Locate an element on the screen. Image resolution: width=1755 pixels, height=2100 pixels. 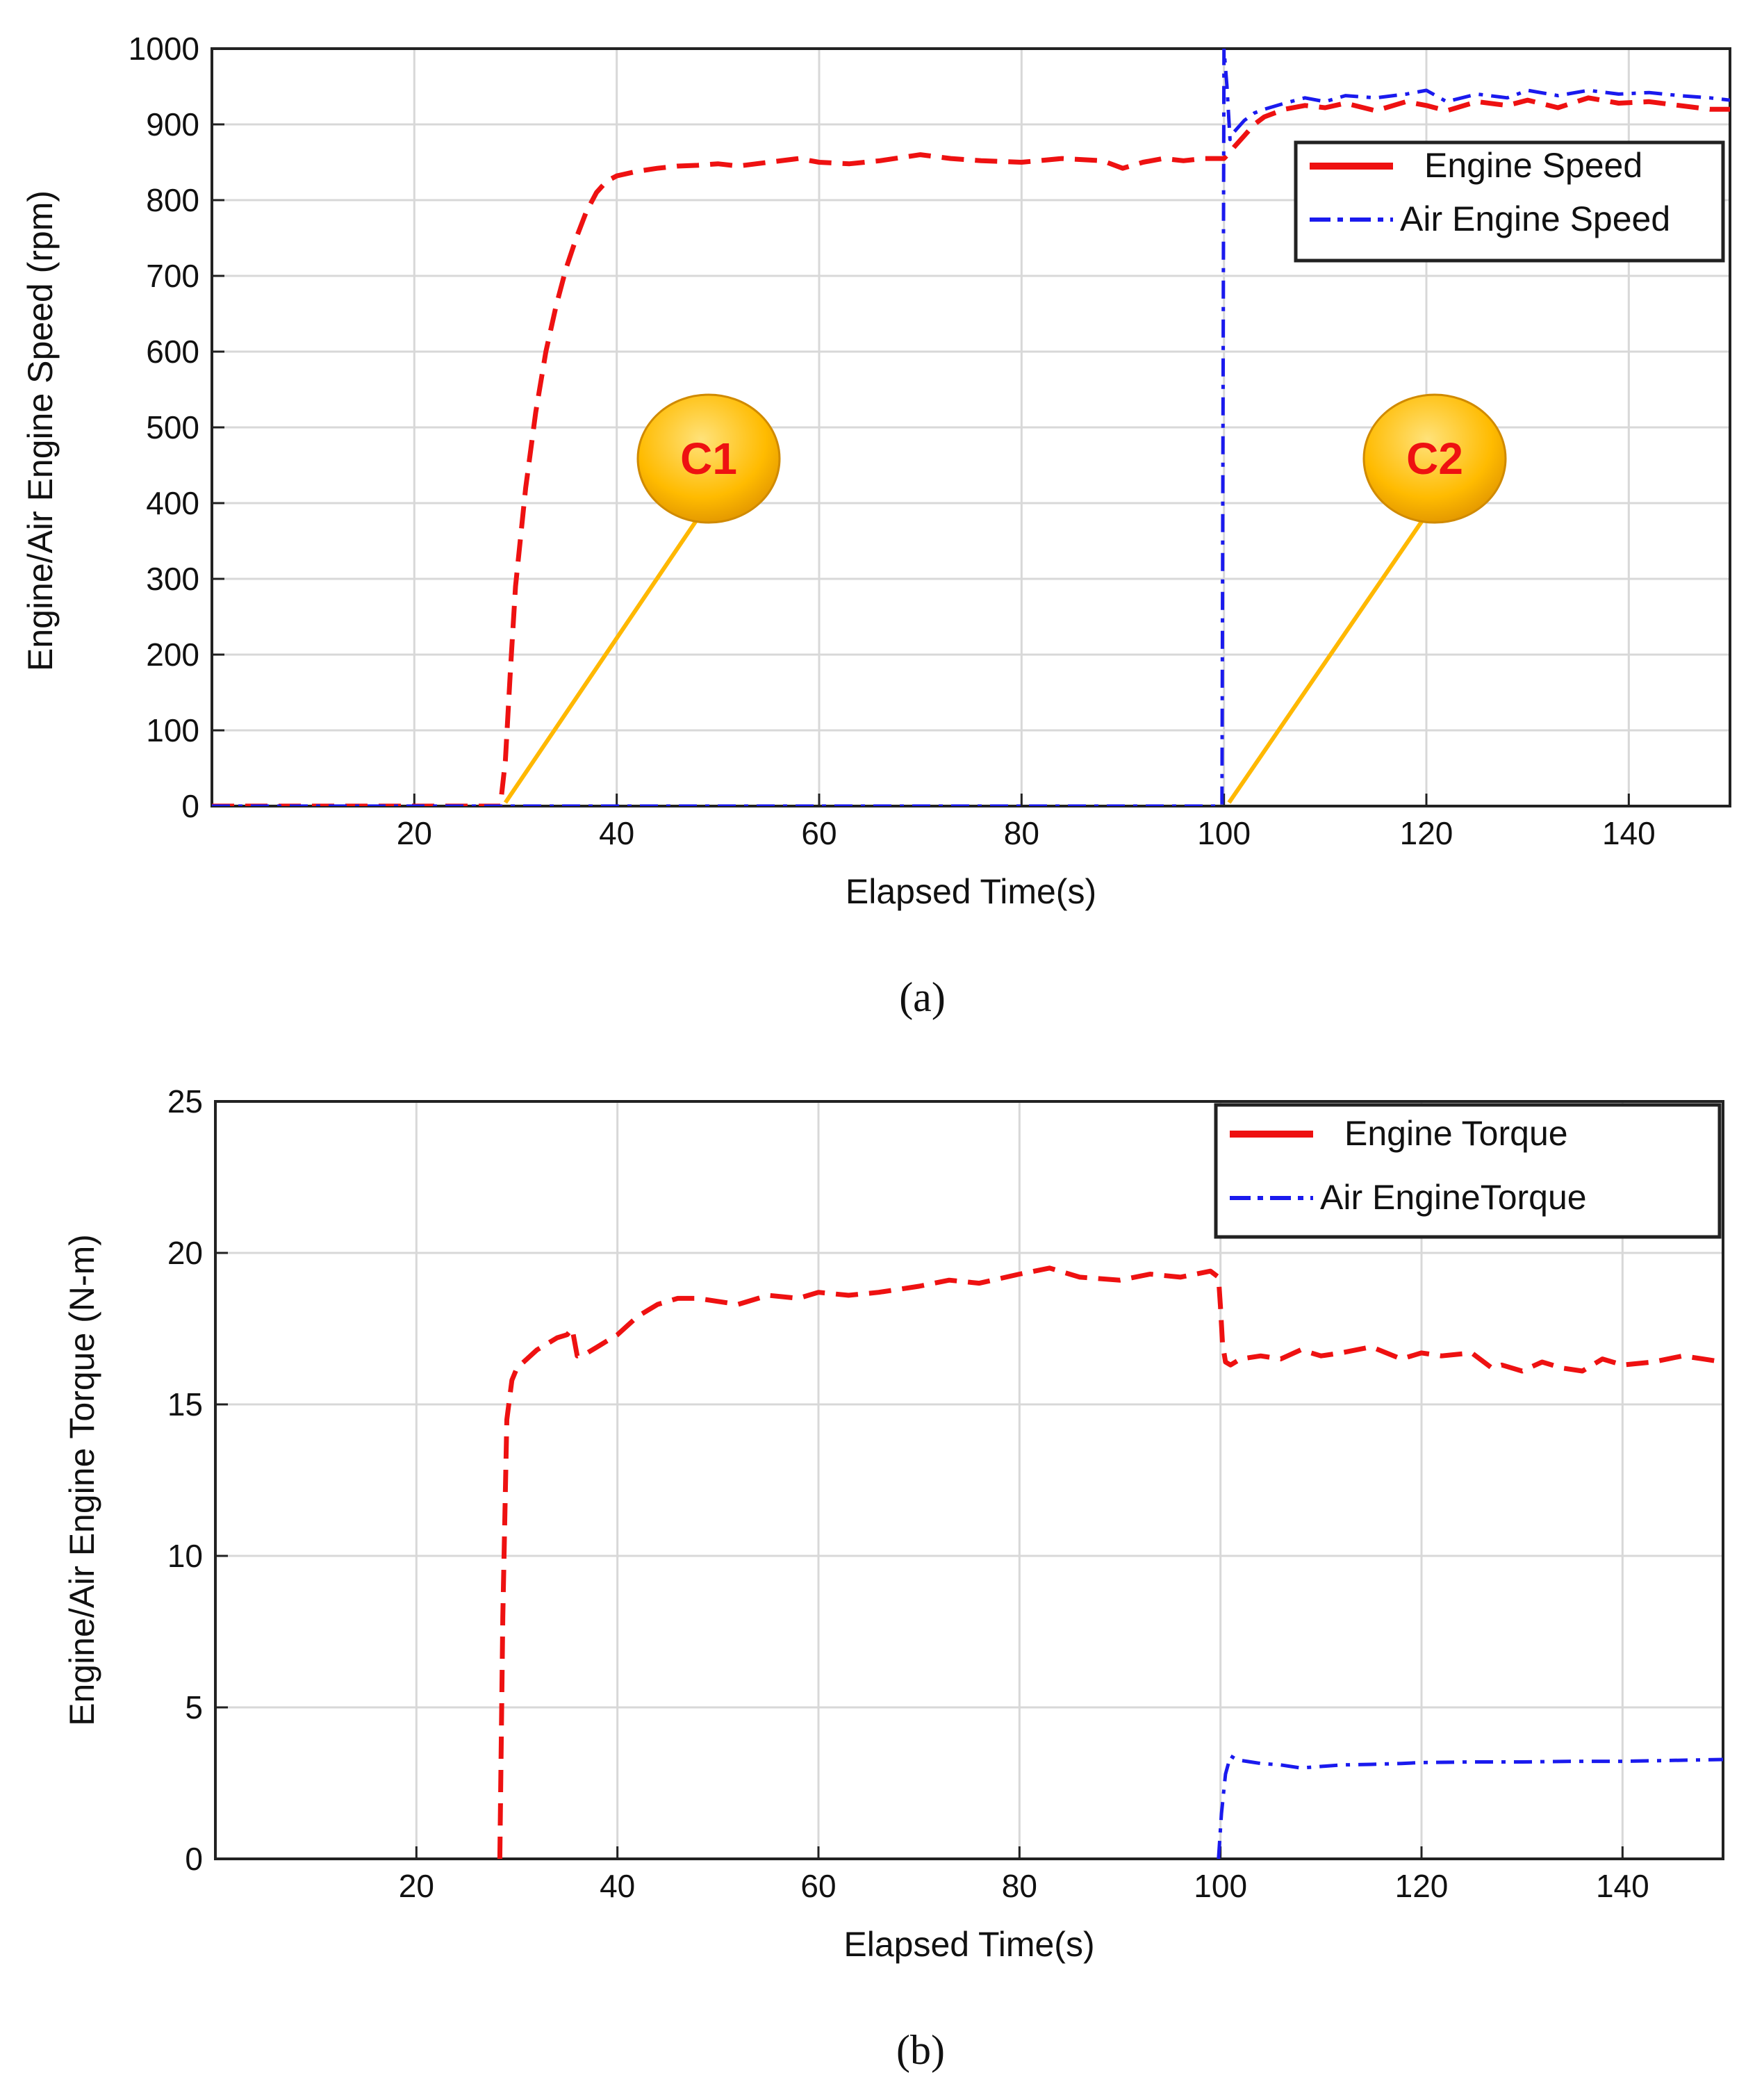
series-line is located at coordinates (1470, 1806).